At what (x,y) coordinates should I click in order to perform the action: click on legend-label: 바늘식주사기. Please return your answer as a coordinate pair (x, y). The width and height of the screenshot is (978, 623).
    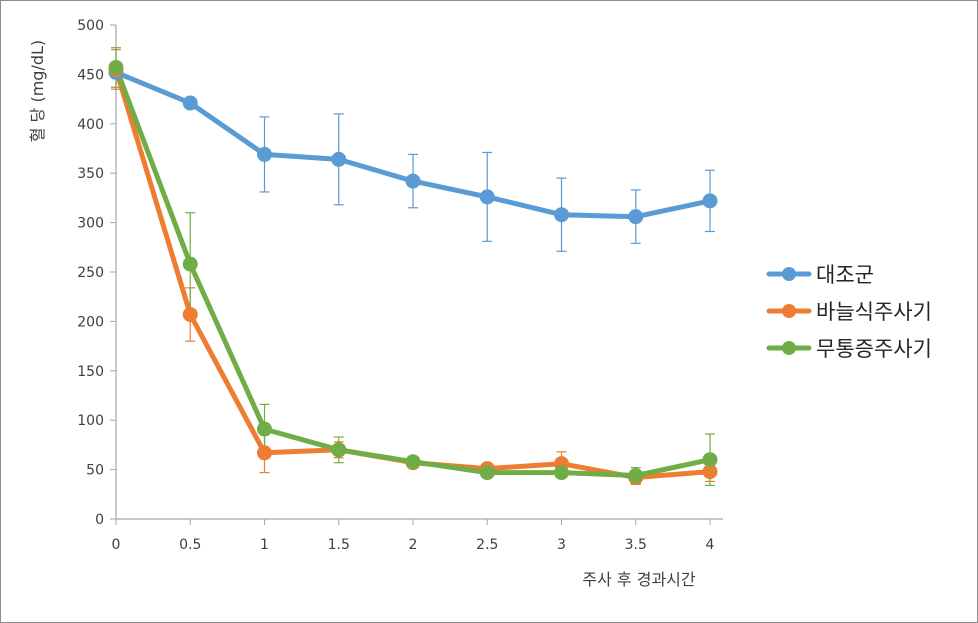
    Looking at the image, I should click on (874, 312).